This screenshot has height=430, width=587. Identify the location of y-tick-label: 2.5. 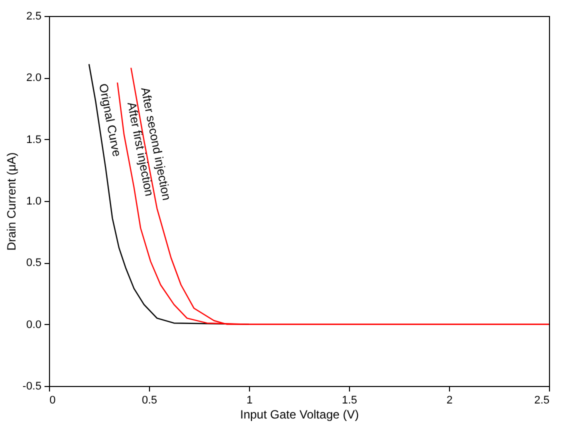
(34, 16).